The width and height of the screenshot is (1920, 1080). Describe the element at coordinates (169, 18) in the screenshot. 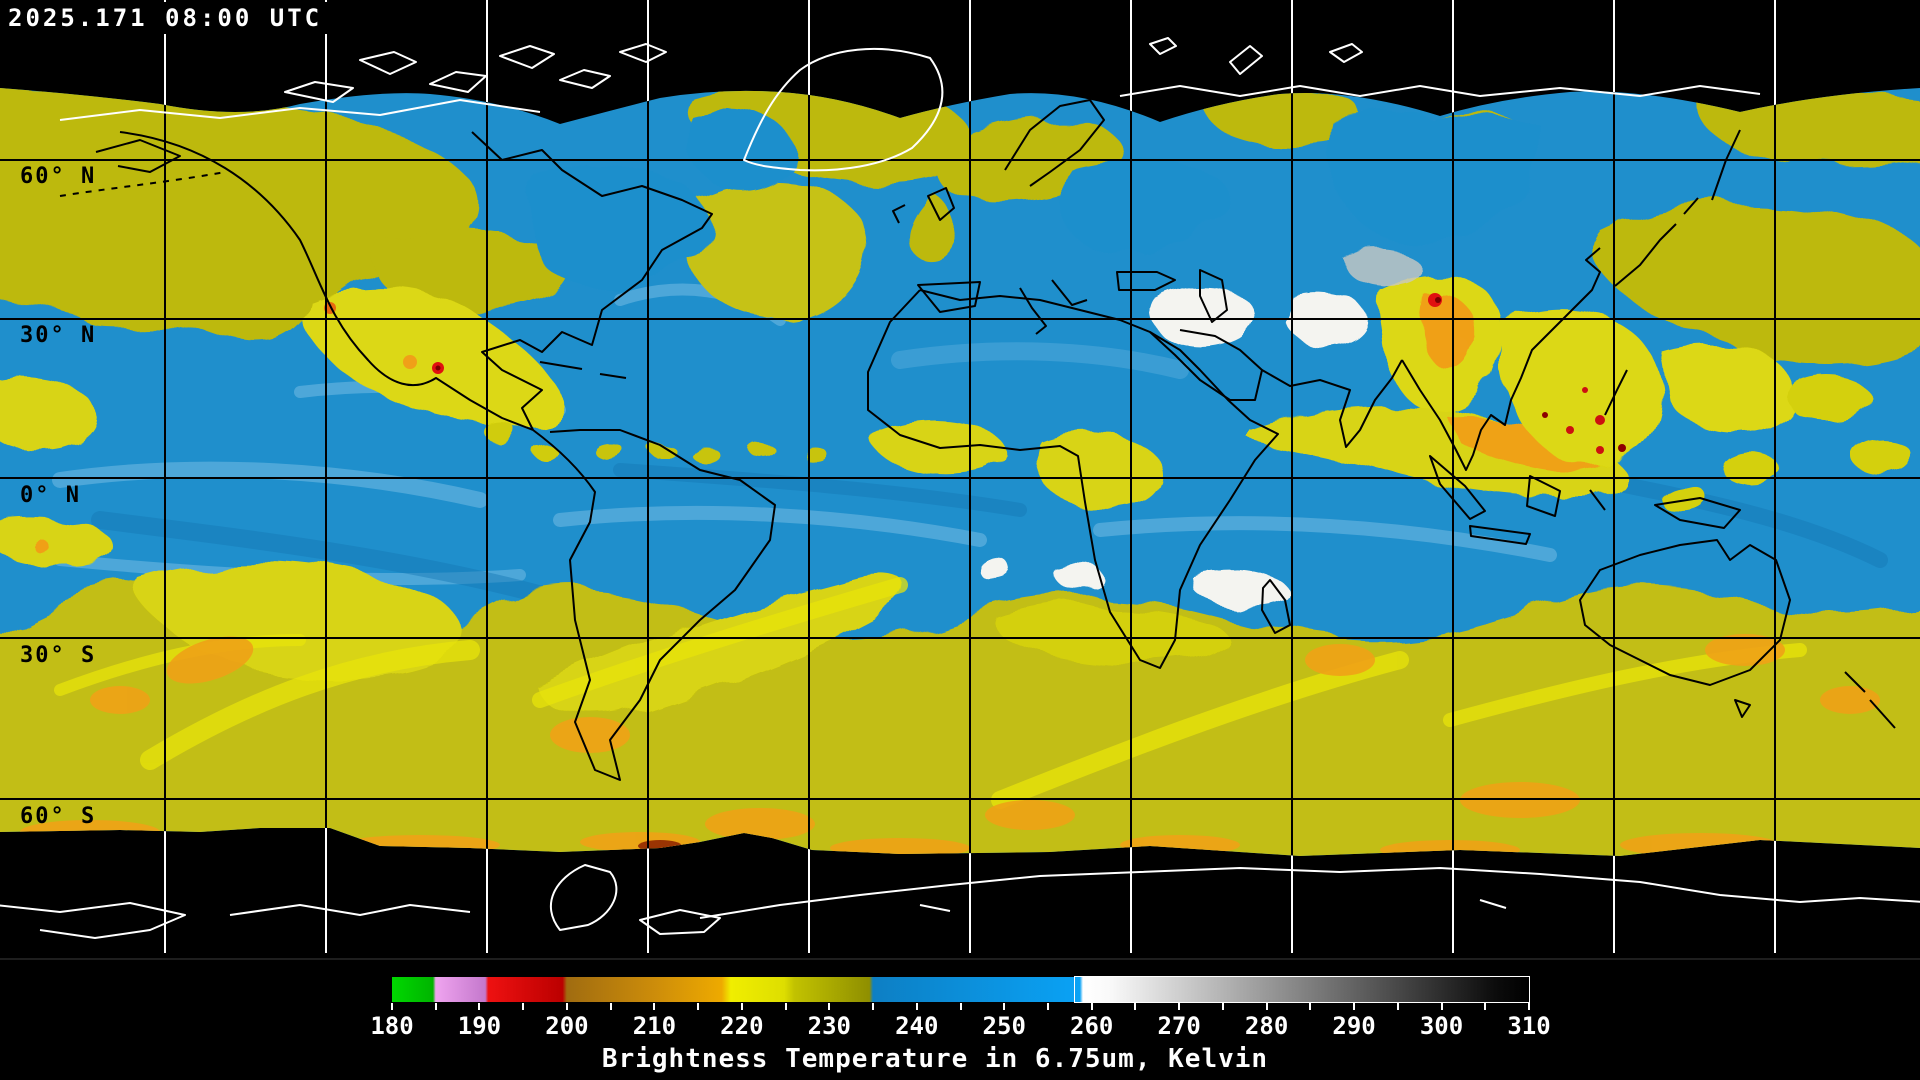

I see `timestamp-label: 2025.171 08:00 UTC` at that location.